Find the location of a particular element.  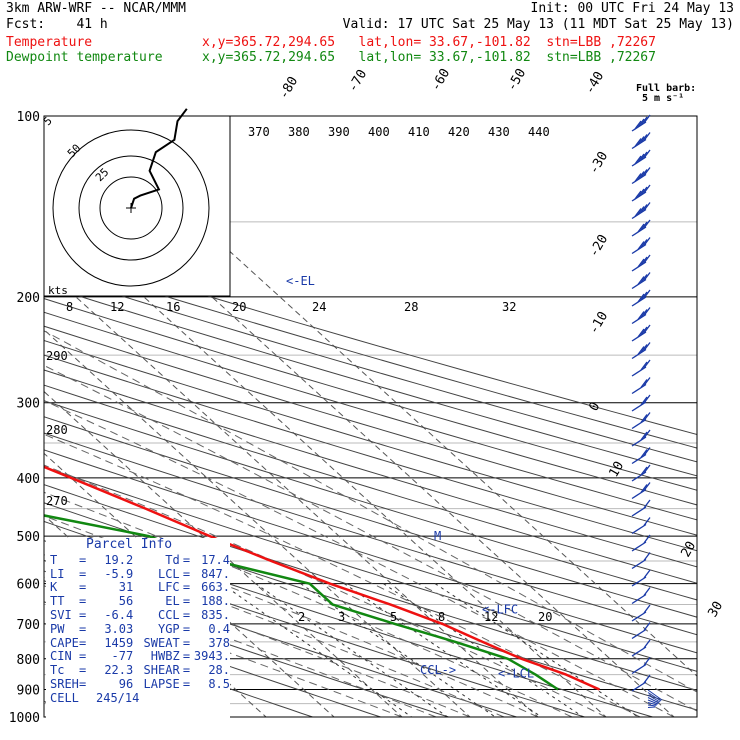

isotherm-label: -70 is located at coordinates (357, 81).